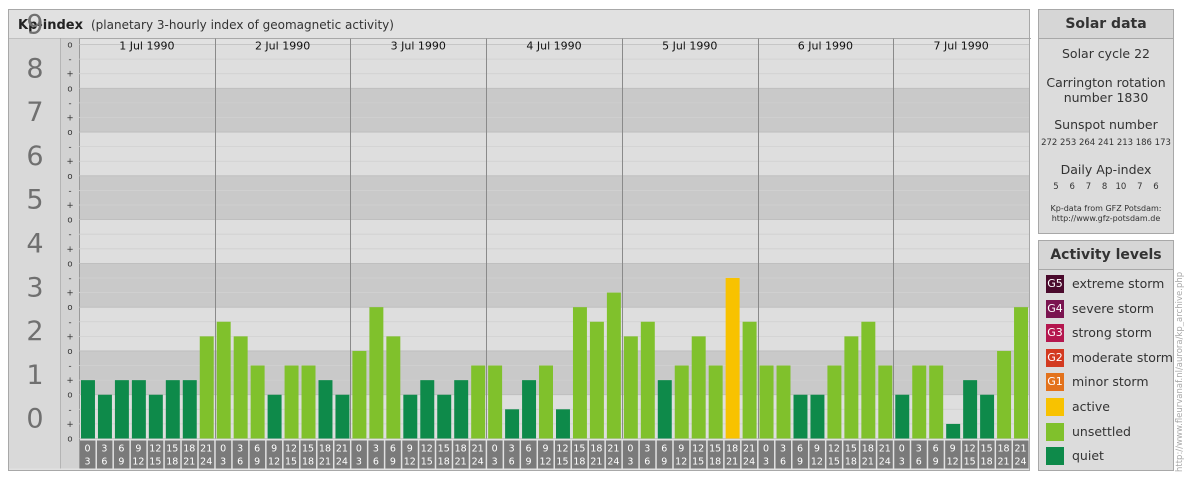  Describe the element at coordinates (1088, 456) in the screenshot. I see `legend-label: quiet` at that location.